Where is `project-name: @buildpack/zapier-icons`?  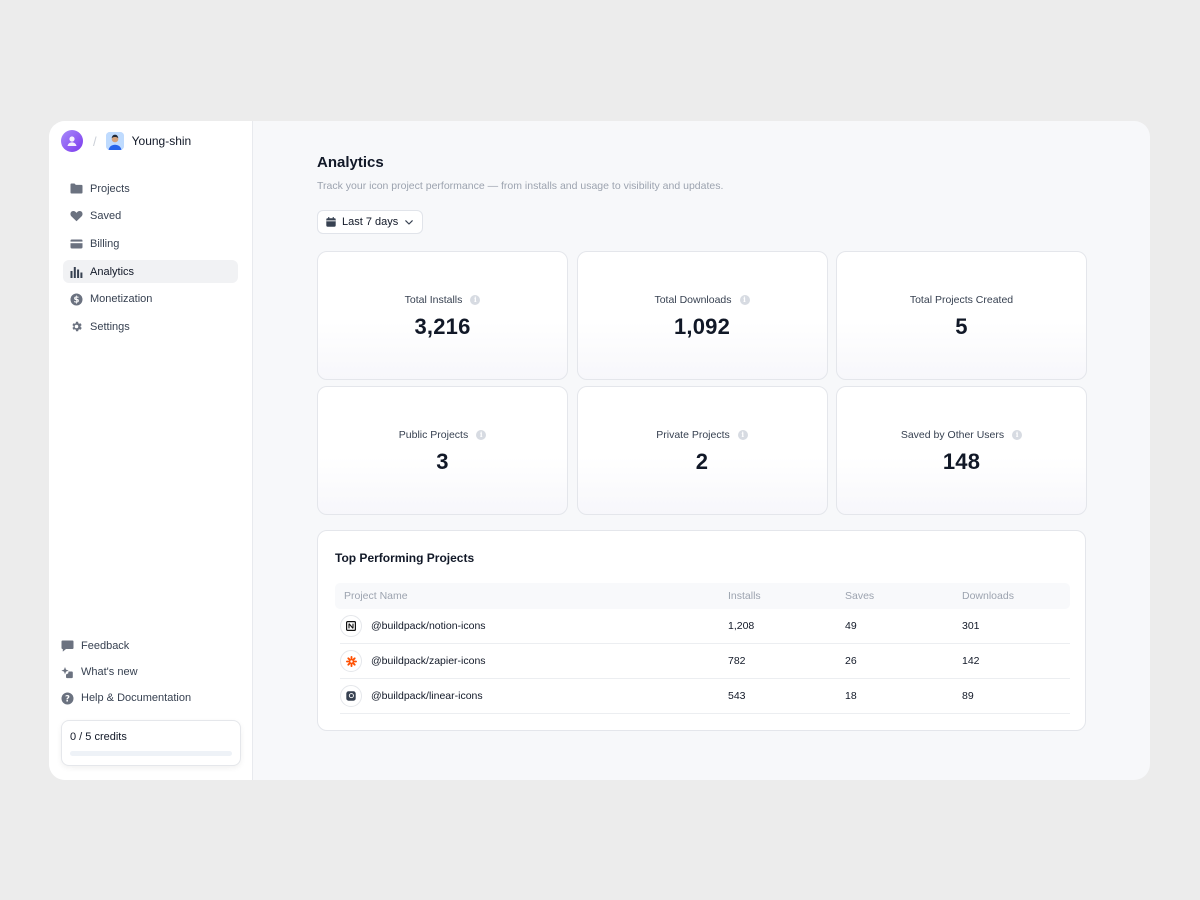
project-name: @buildpack/zapier-icons is located at coordinates (428, 661).